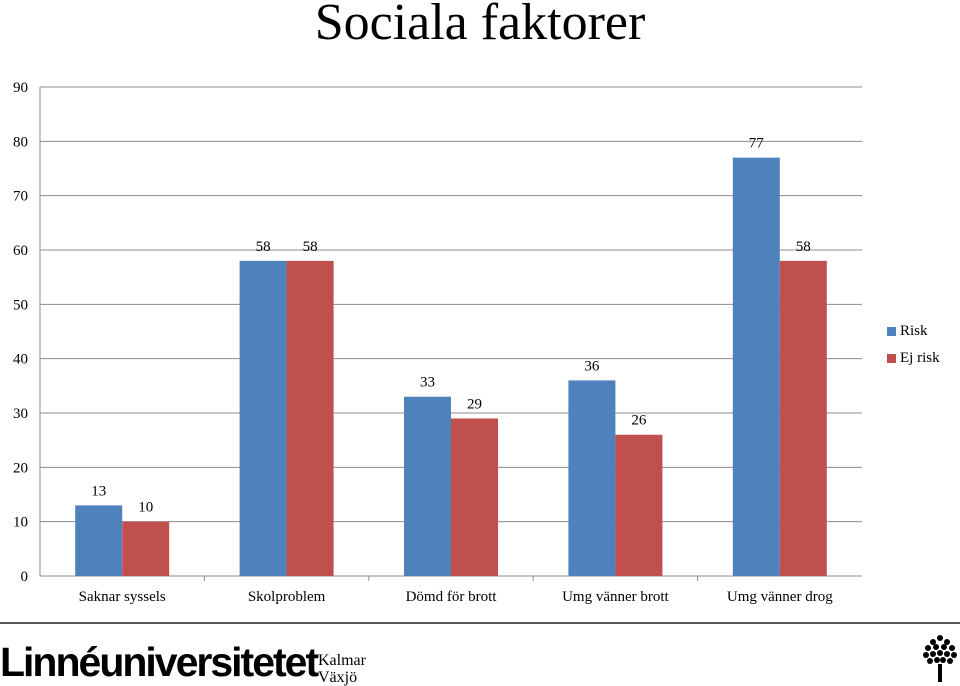 This screenshot has height=686, width=960. I want to click on logo-city-kalmar: Kalmar, so click(342, 660).